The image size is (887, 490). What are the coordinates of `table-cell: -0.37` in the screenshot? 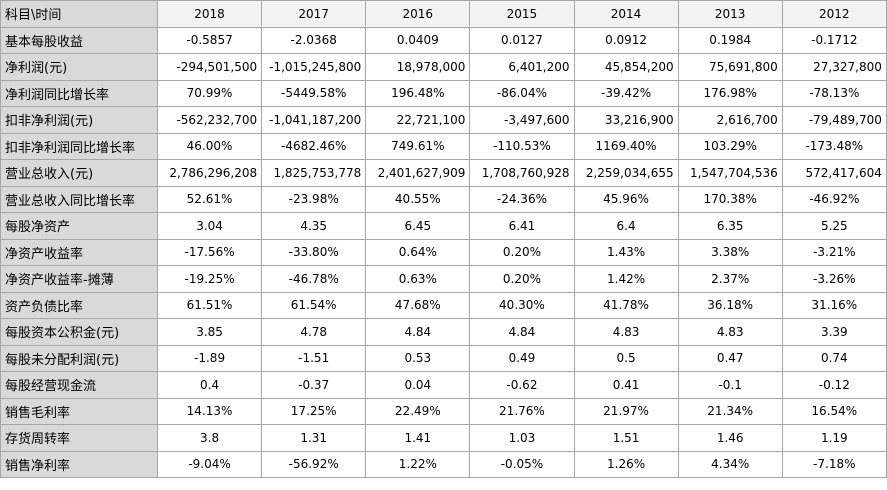 It's located at (314, 385).